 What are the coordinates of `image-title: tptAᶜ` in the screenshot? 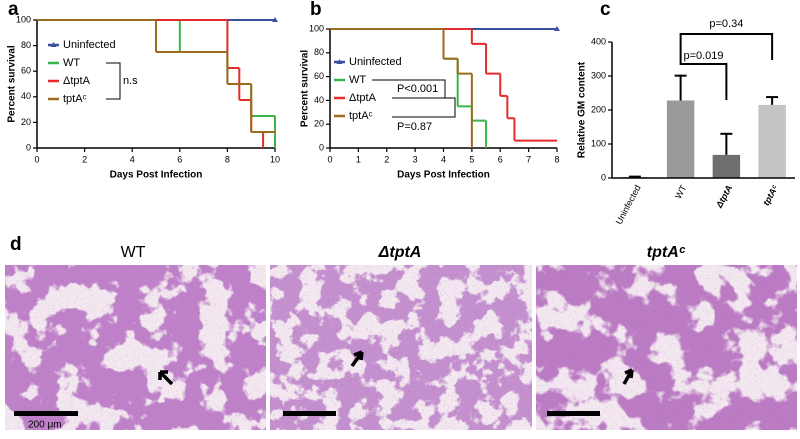 It's located at (666, 252).